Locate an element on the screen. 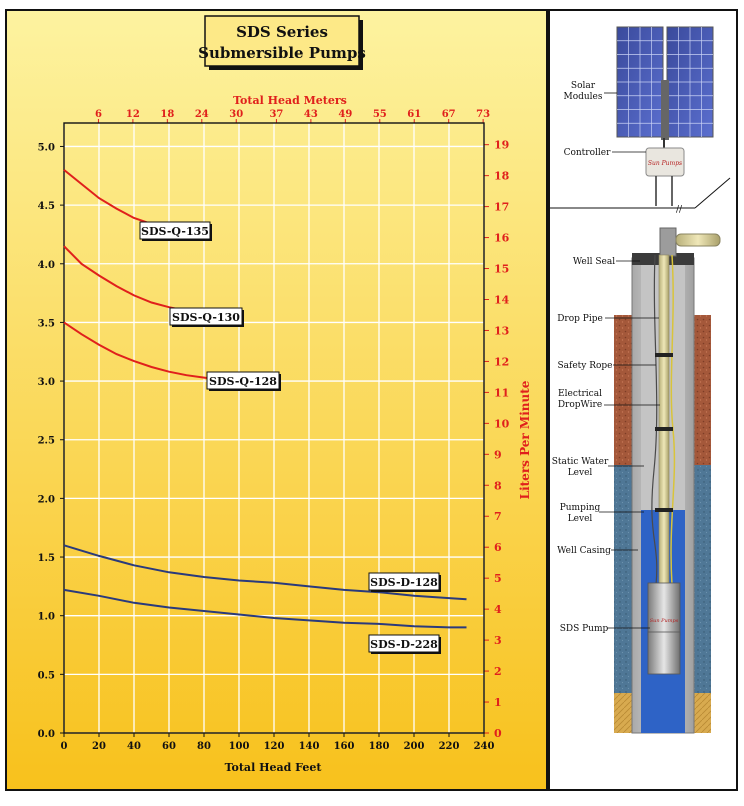 The height and width of the screenshot is (806, 744). diagram-label-sds-pump: SDS Pump is located at coordinates (605, 629).